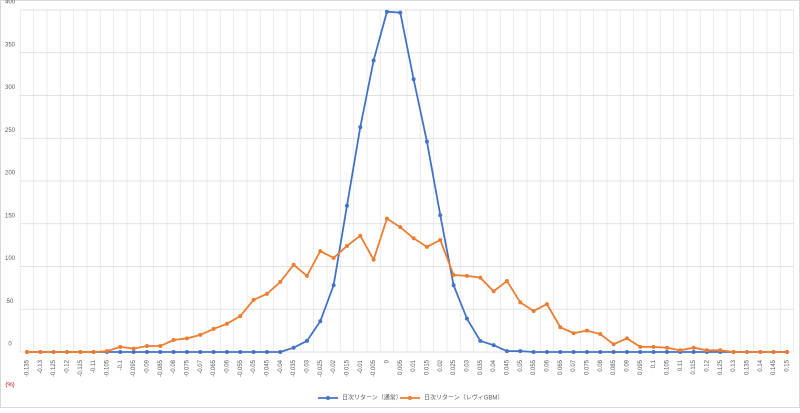  Describe the element at coordinates (414, 365) in the screenshot. I see `x-tick-label: 0.01` at that location.